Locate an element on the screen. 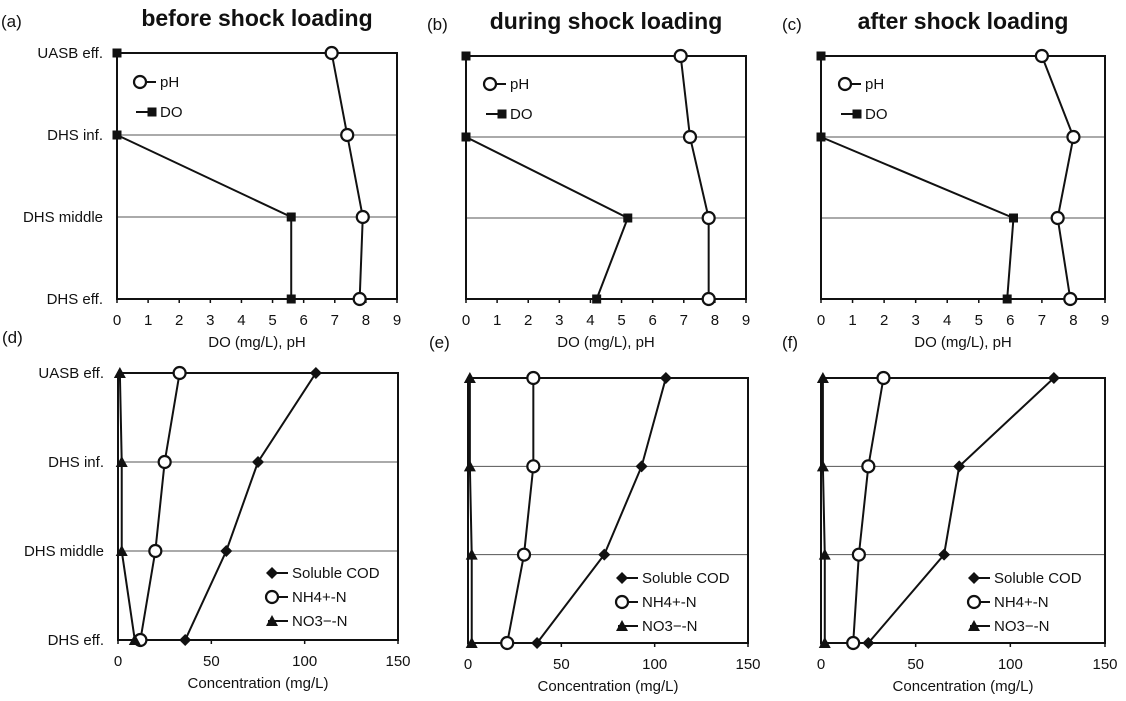 The height and width of the screenshot is (701, 1126). panel-label: (d) is located at coordinates (12, 337).